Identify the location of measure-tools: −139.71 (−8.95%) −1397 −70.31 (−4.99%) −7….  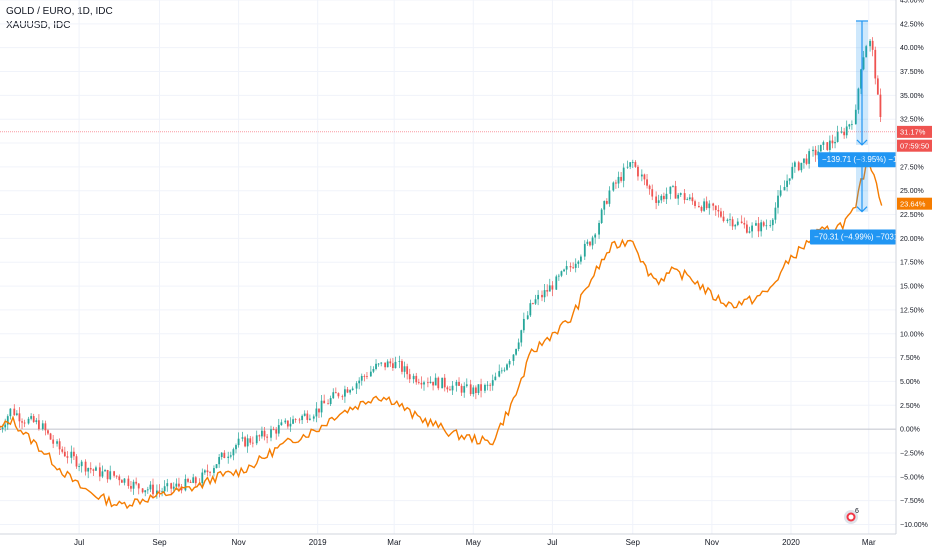
(860, 132).